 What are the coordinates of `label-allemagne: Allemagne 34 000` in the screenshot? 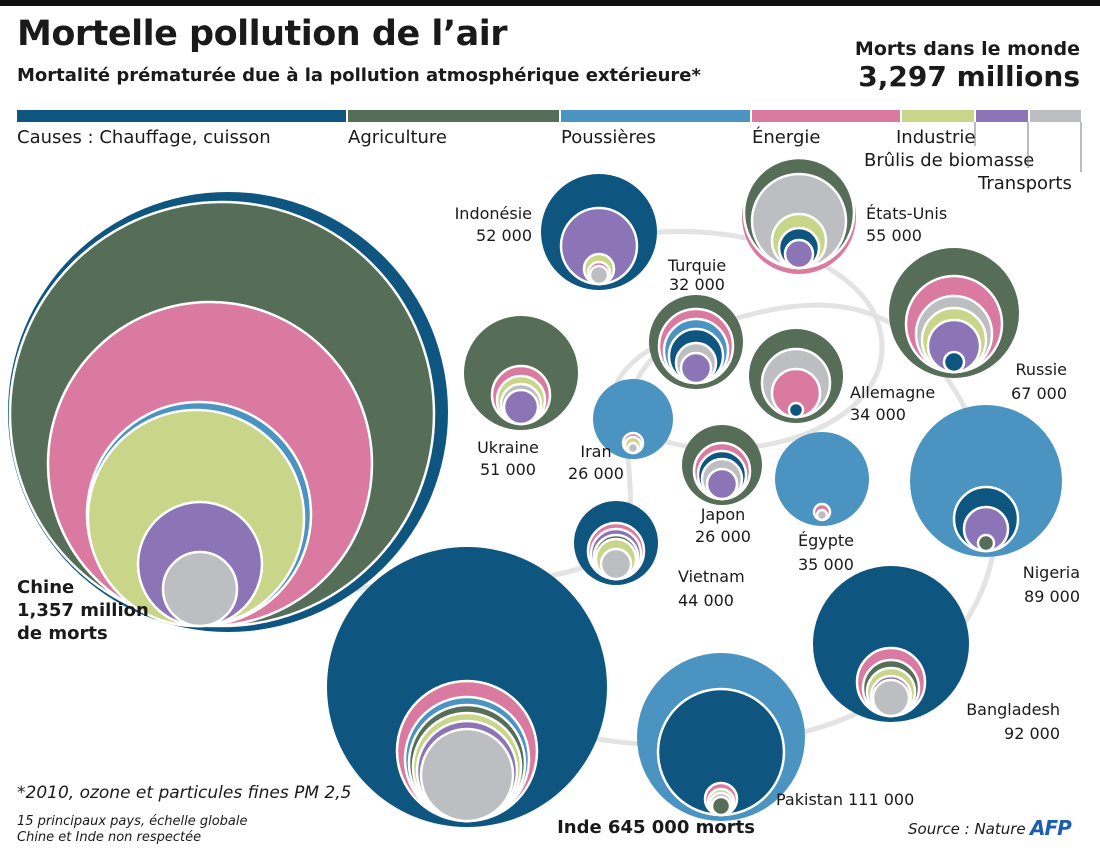 It's located at (892, 403).